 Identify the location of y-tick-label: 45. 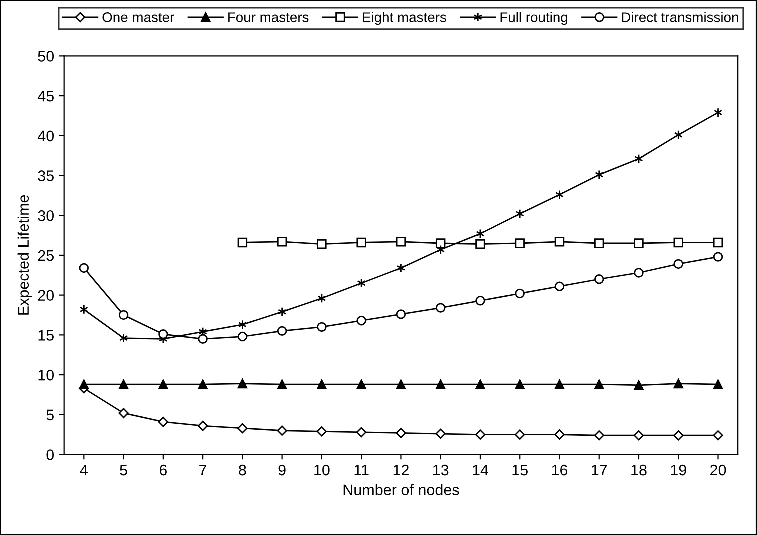
(46, 96).